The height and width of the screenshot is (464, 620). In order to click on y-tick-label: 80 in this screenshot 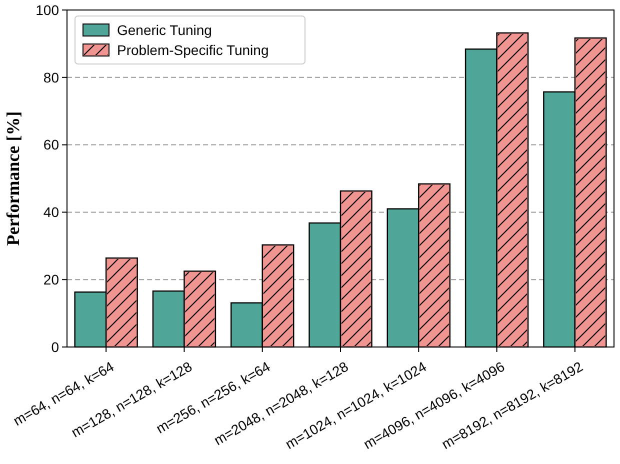, I will do `click(51, 77)`.